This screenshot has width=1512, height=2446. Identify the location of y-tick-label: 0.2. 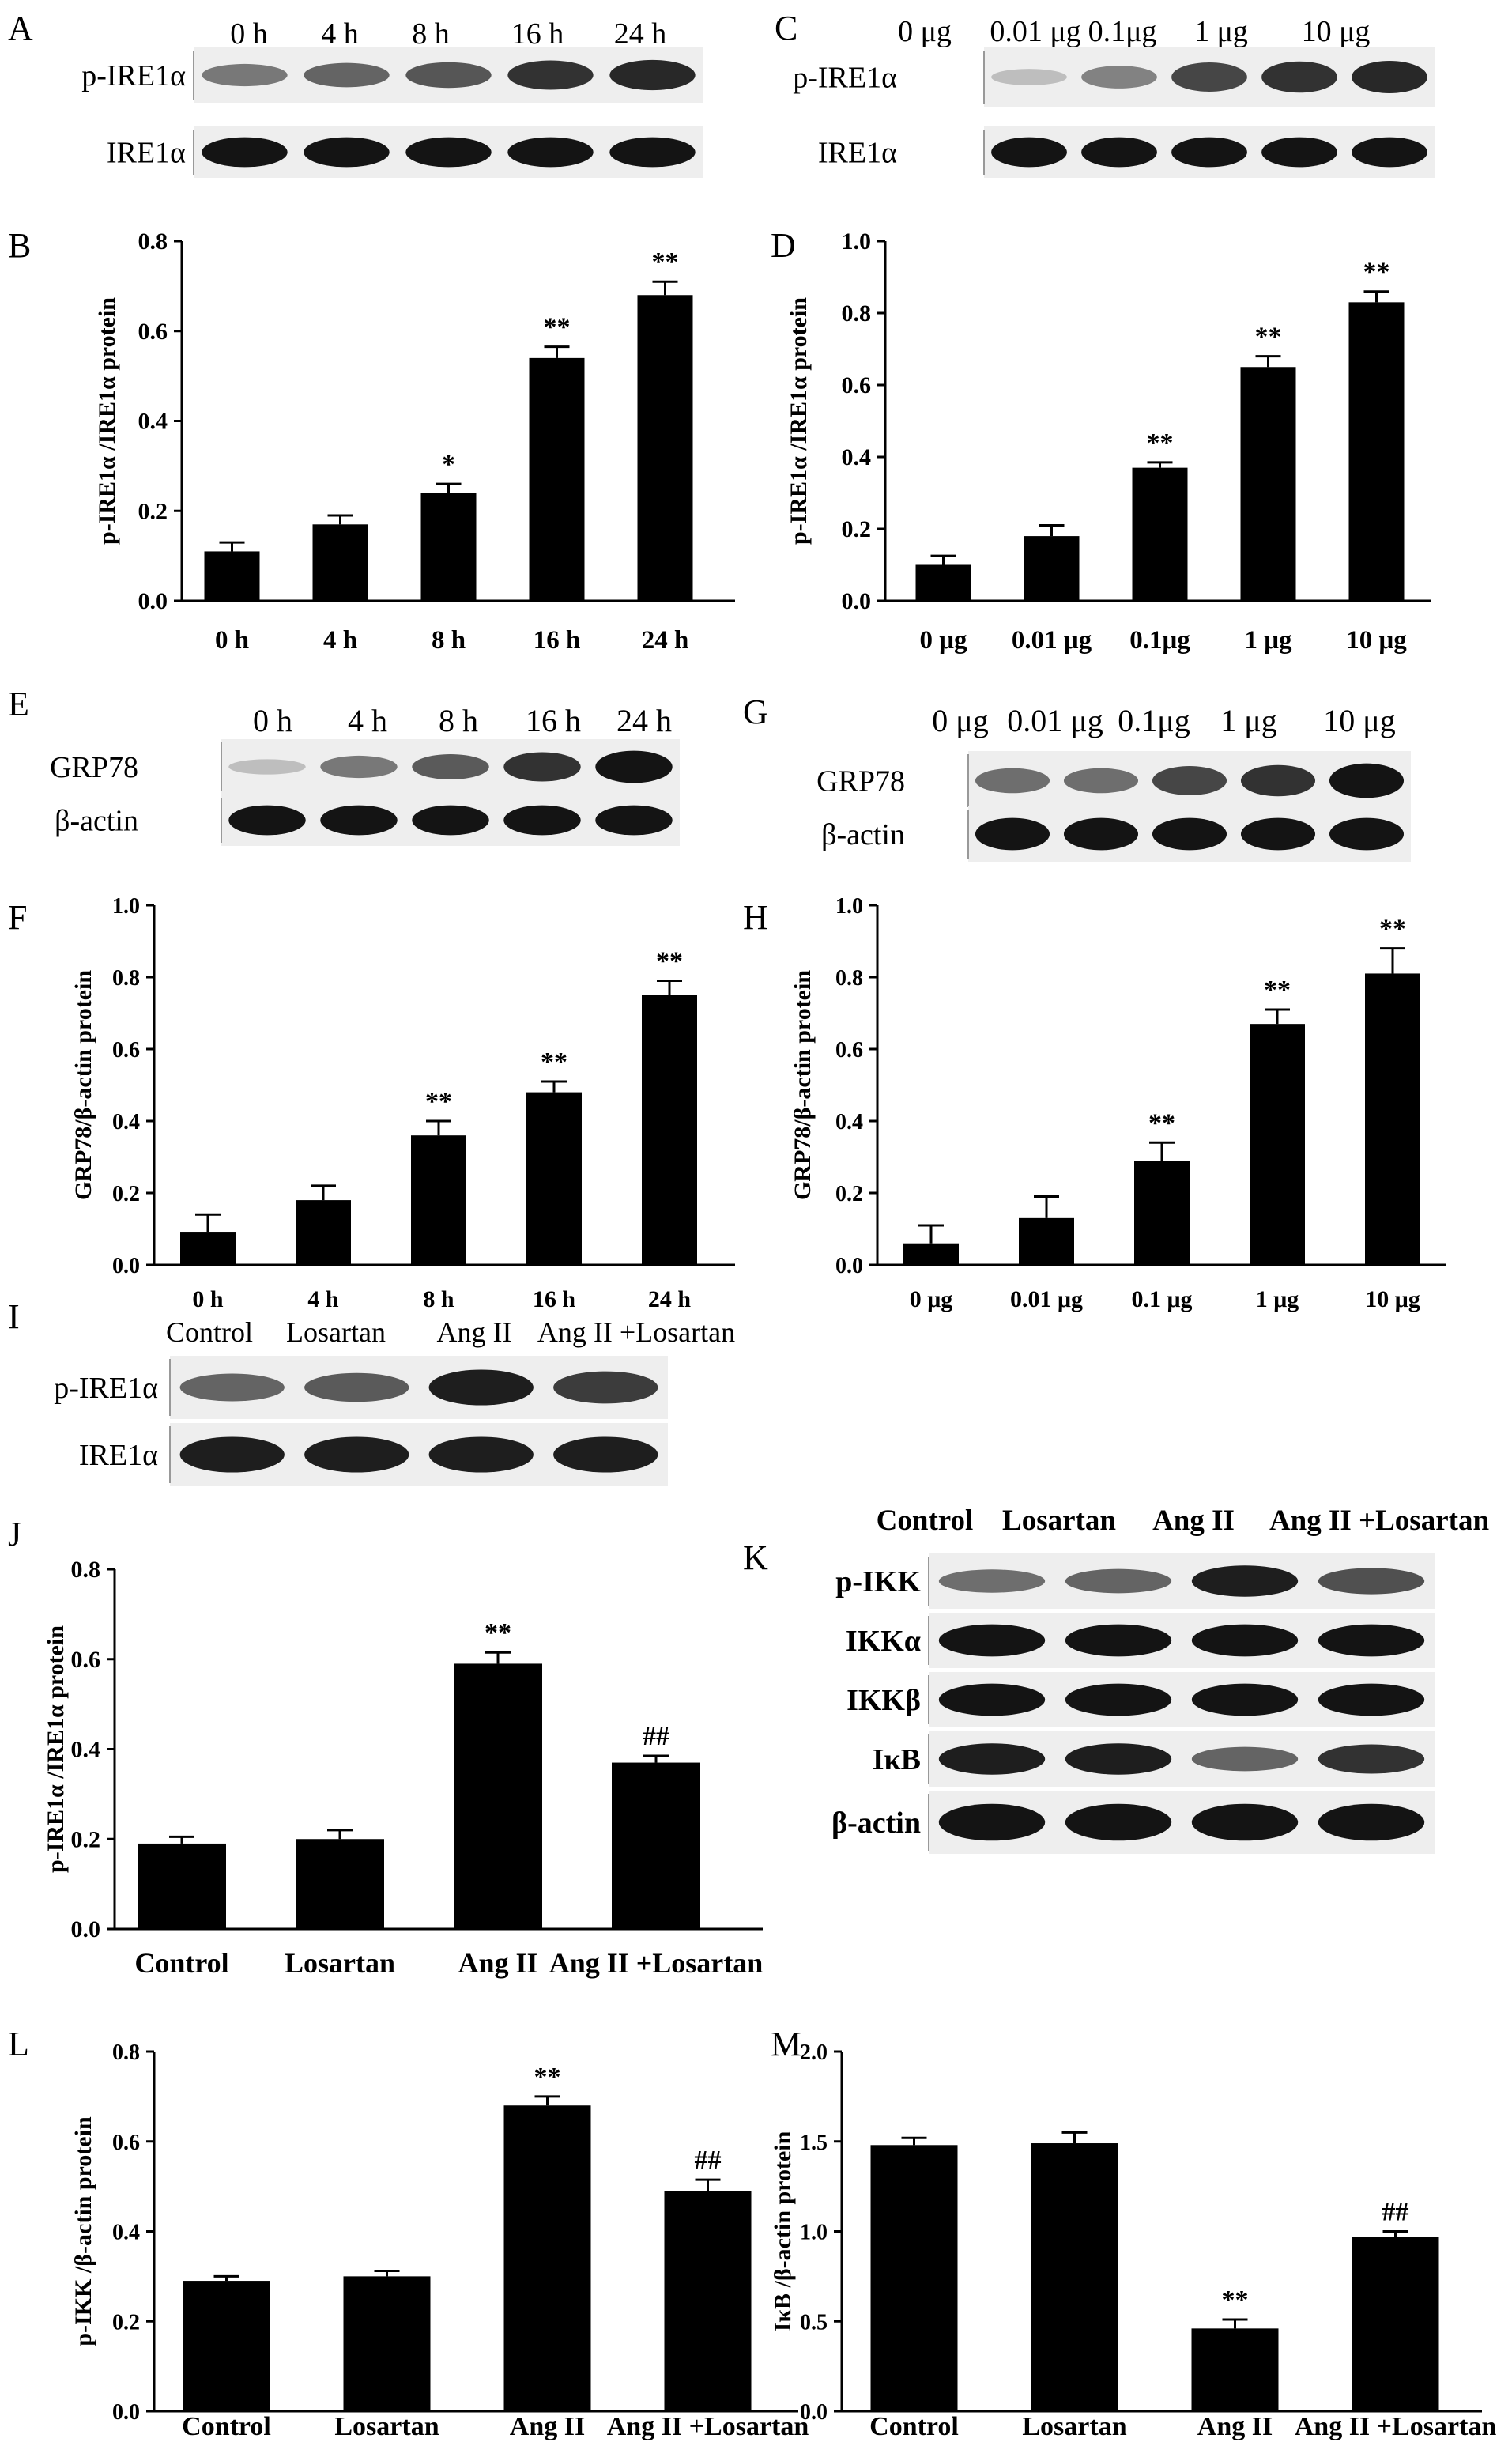
(849, 1194).